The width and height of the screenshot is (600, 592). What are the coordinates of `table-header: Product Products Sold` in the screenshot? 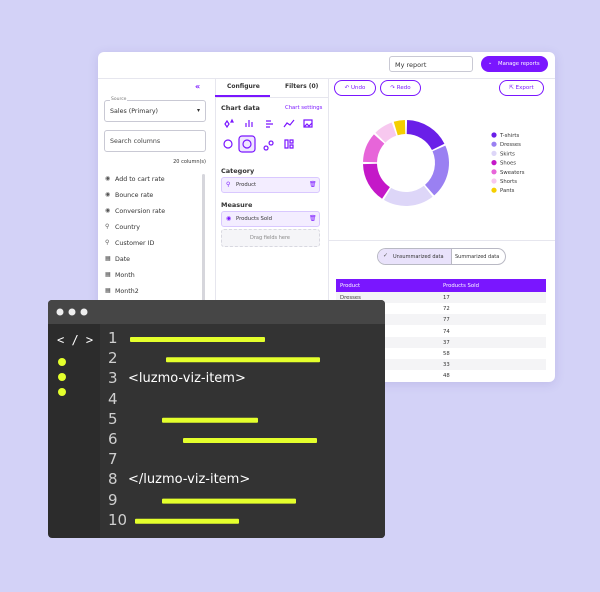 It's located at (441, 285).